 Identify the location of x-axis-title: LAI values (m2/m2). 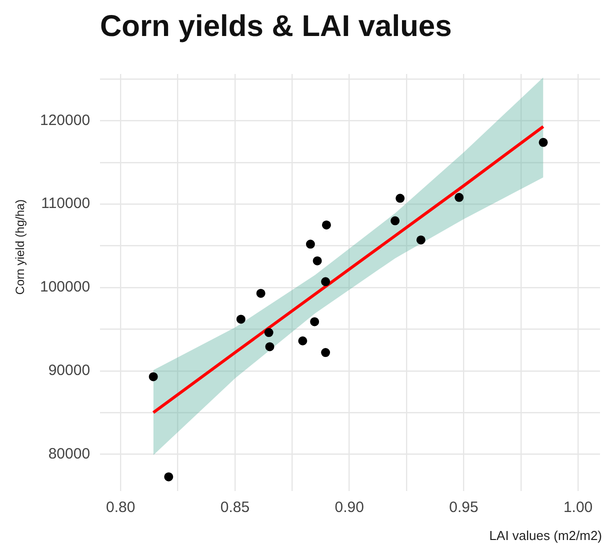
(545, 535).